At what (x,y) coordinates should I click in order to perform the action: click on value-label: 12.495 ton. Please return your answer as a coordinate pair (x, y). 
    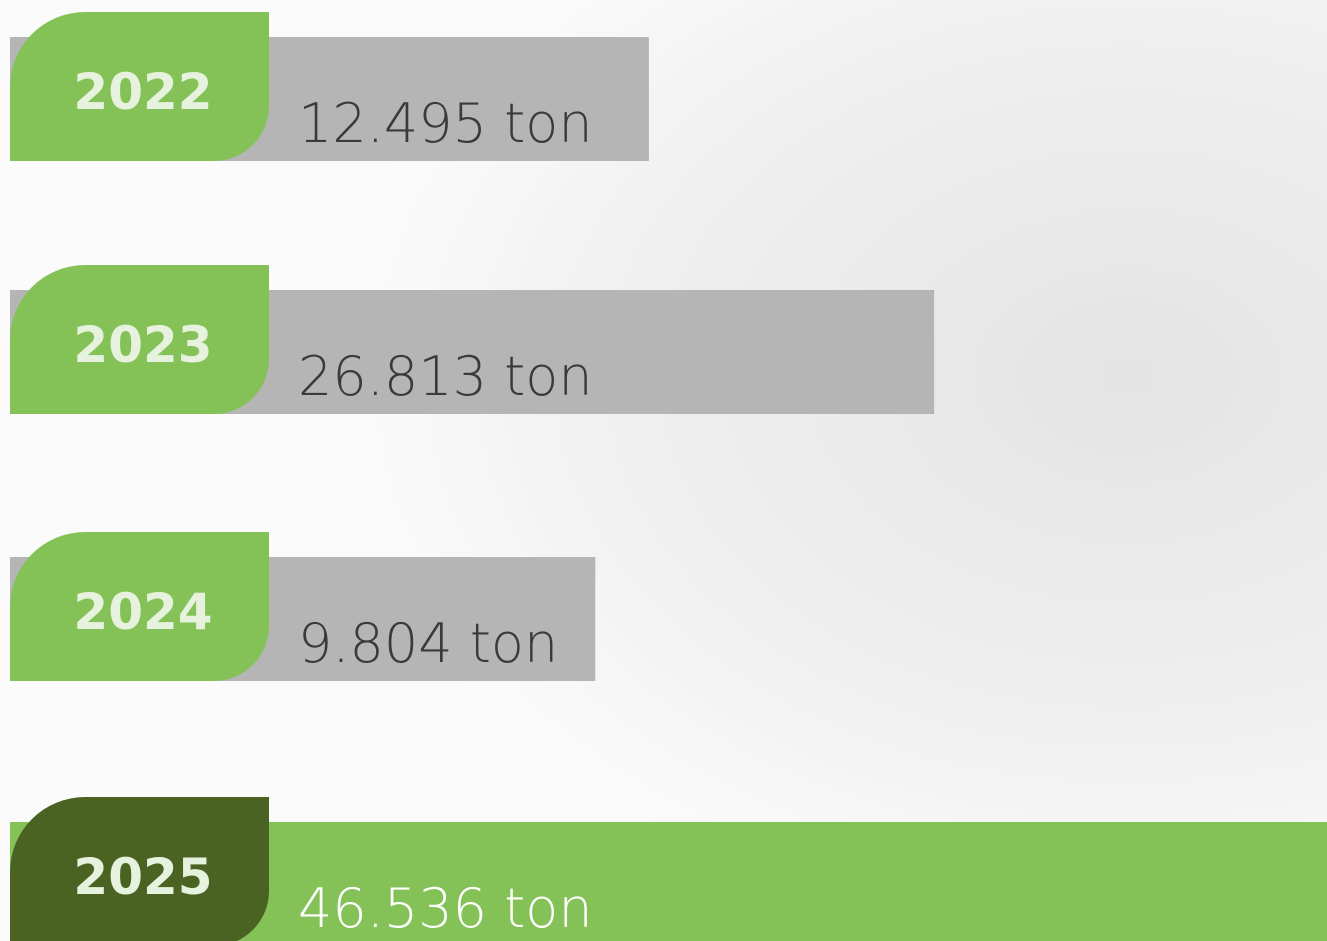
    Looking at the image, I should click on (445, 123).